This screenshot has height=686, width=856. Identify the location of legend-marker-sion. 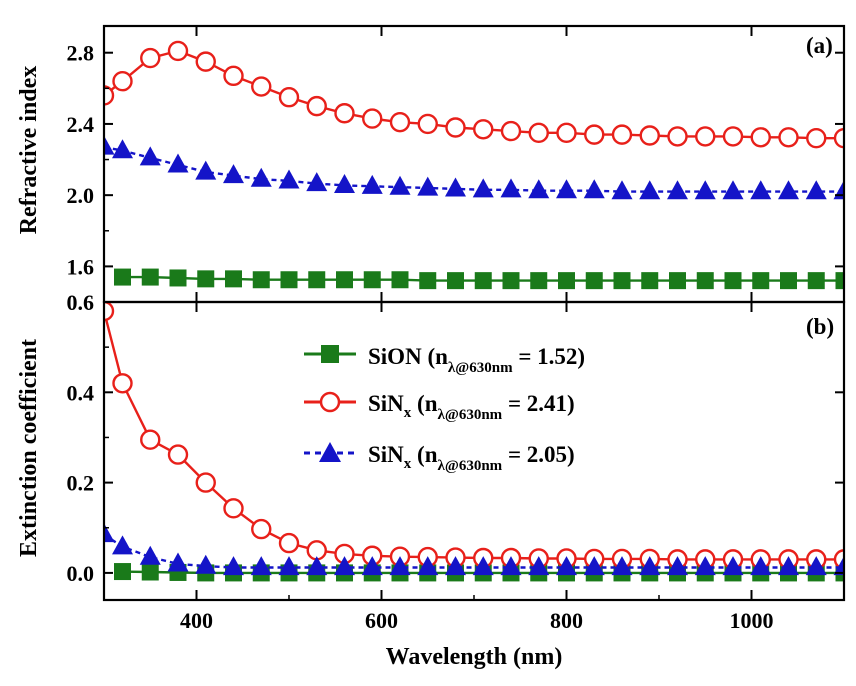
(330, 354).